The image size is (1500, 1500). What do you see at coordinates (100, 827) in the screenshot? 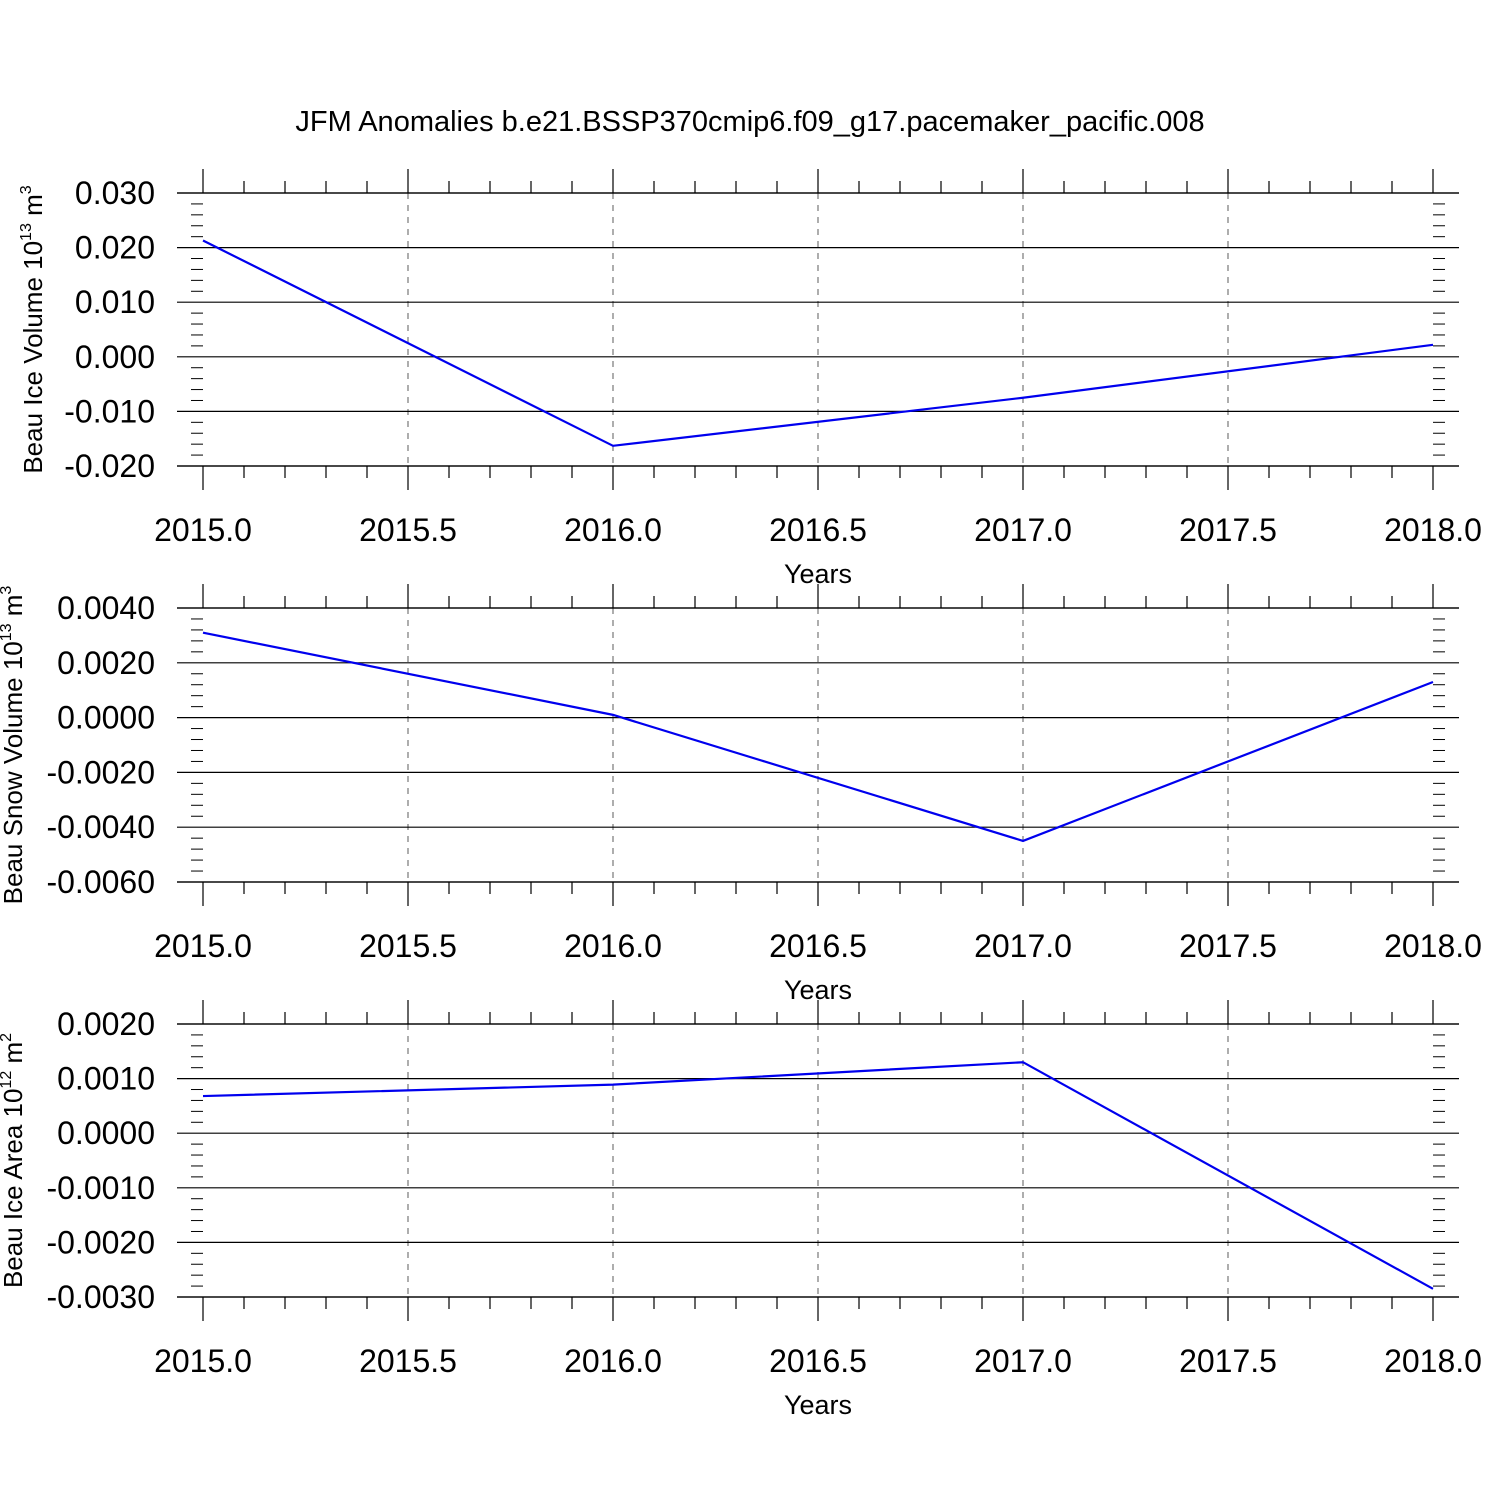
I see `y-tick-label: -0.0040` at bounding box center [100, 827].